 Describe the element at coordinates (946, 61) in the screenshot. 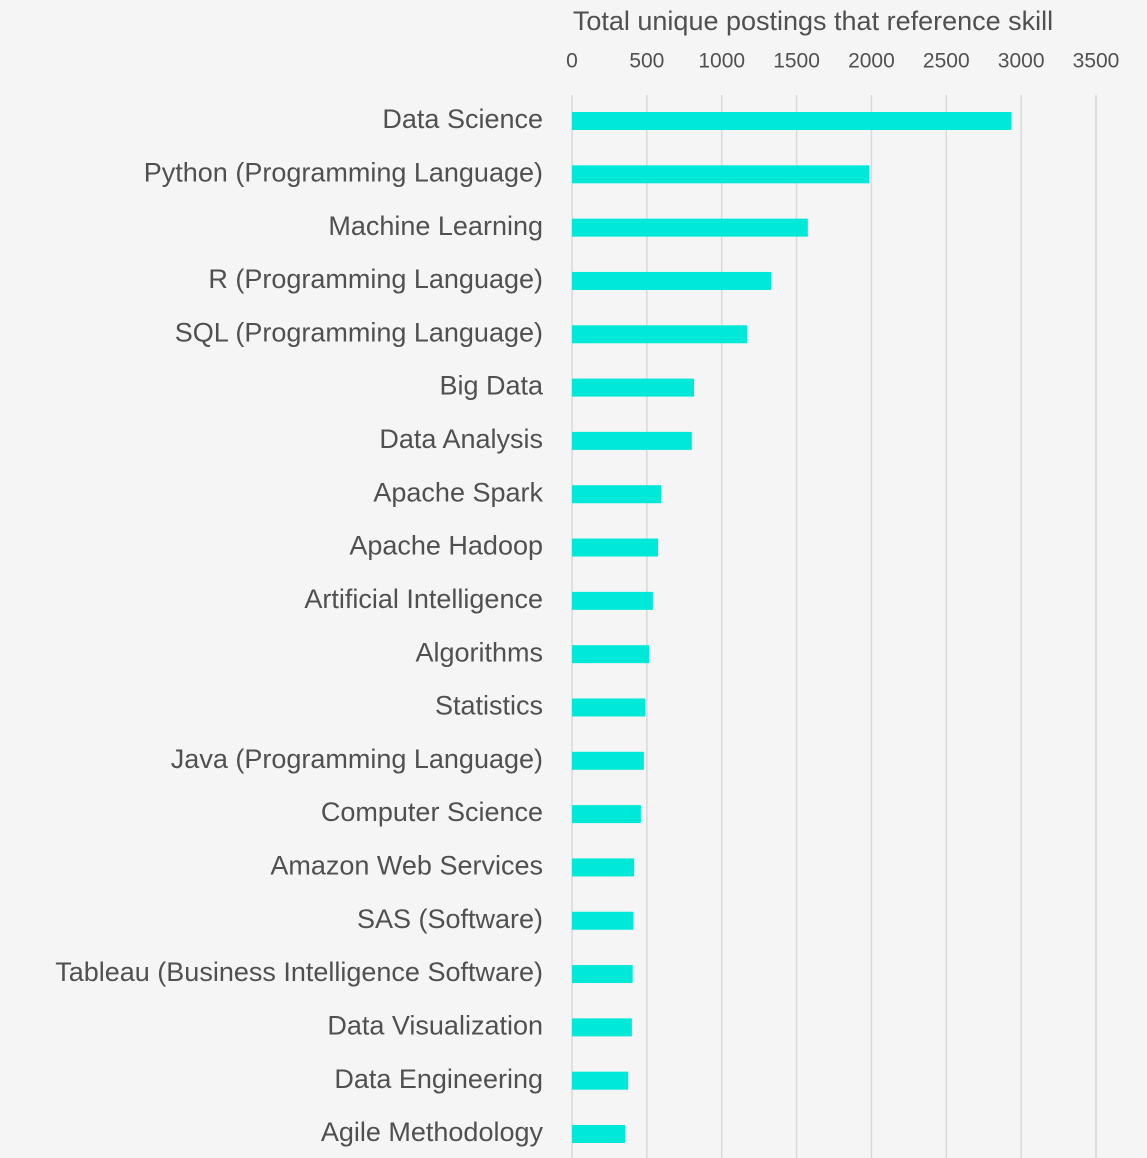

I see `x-tick-label: 2500` at that location.